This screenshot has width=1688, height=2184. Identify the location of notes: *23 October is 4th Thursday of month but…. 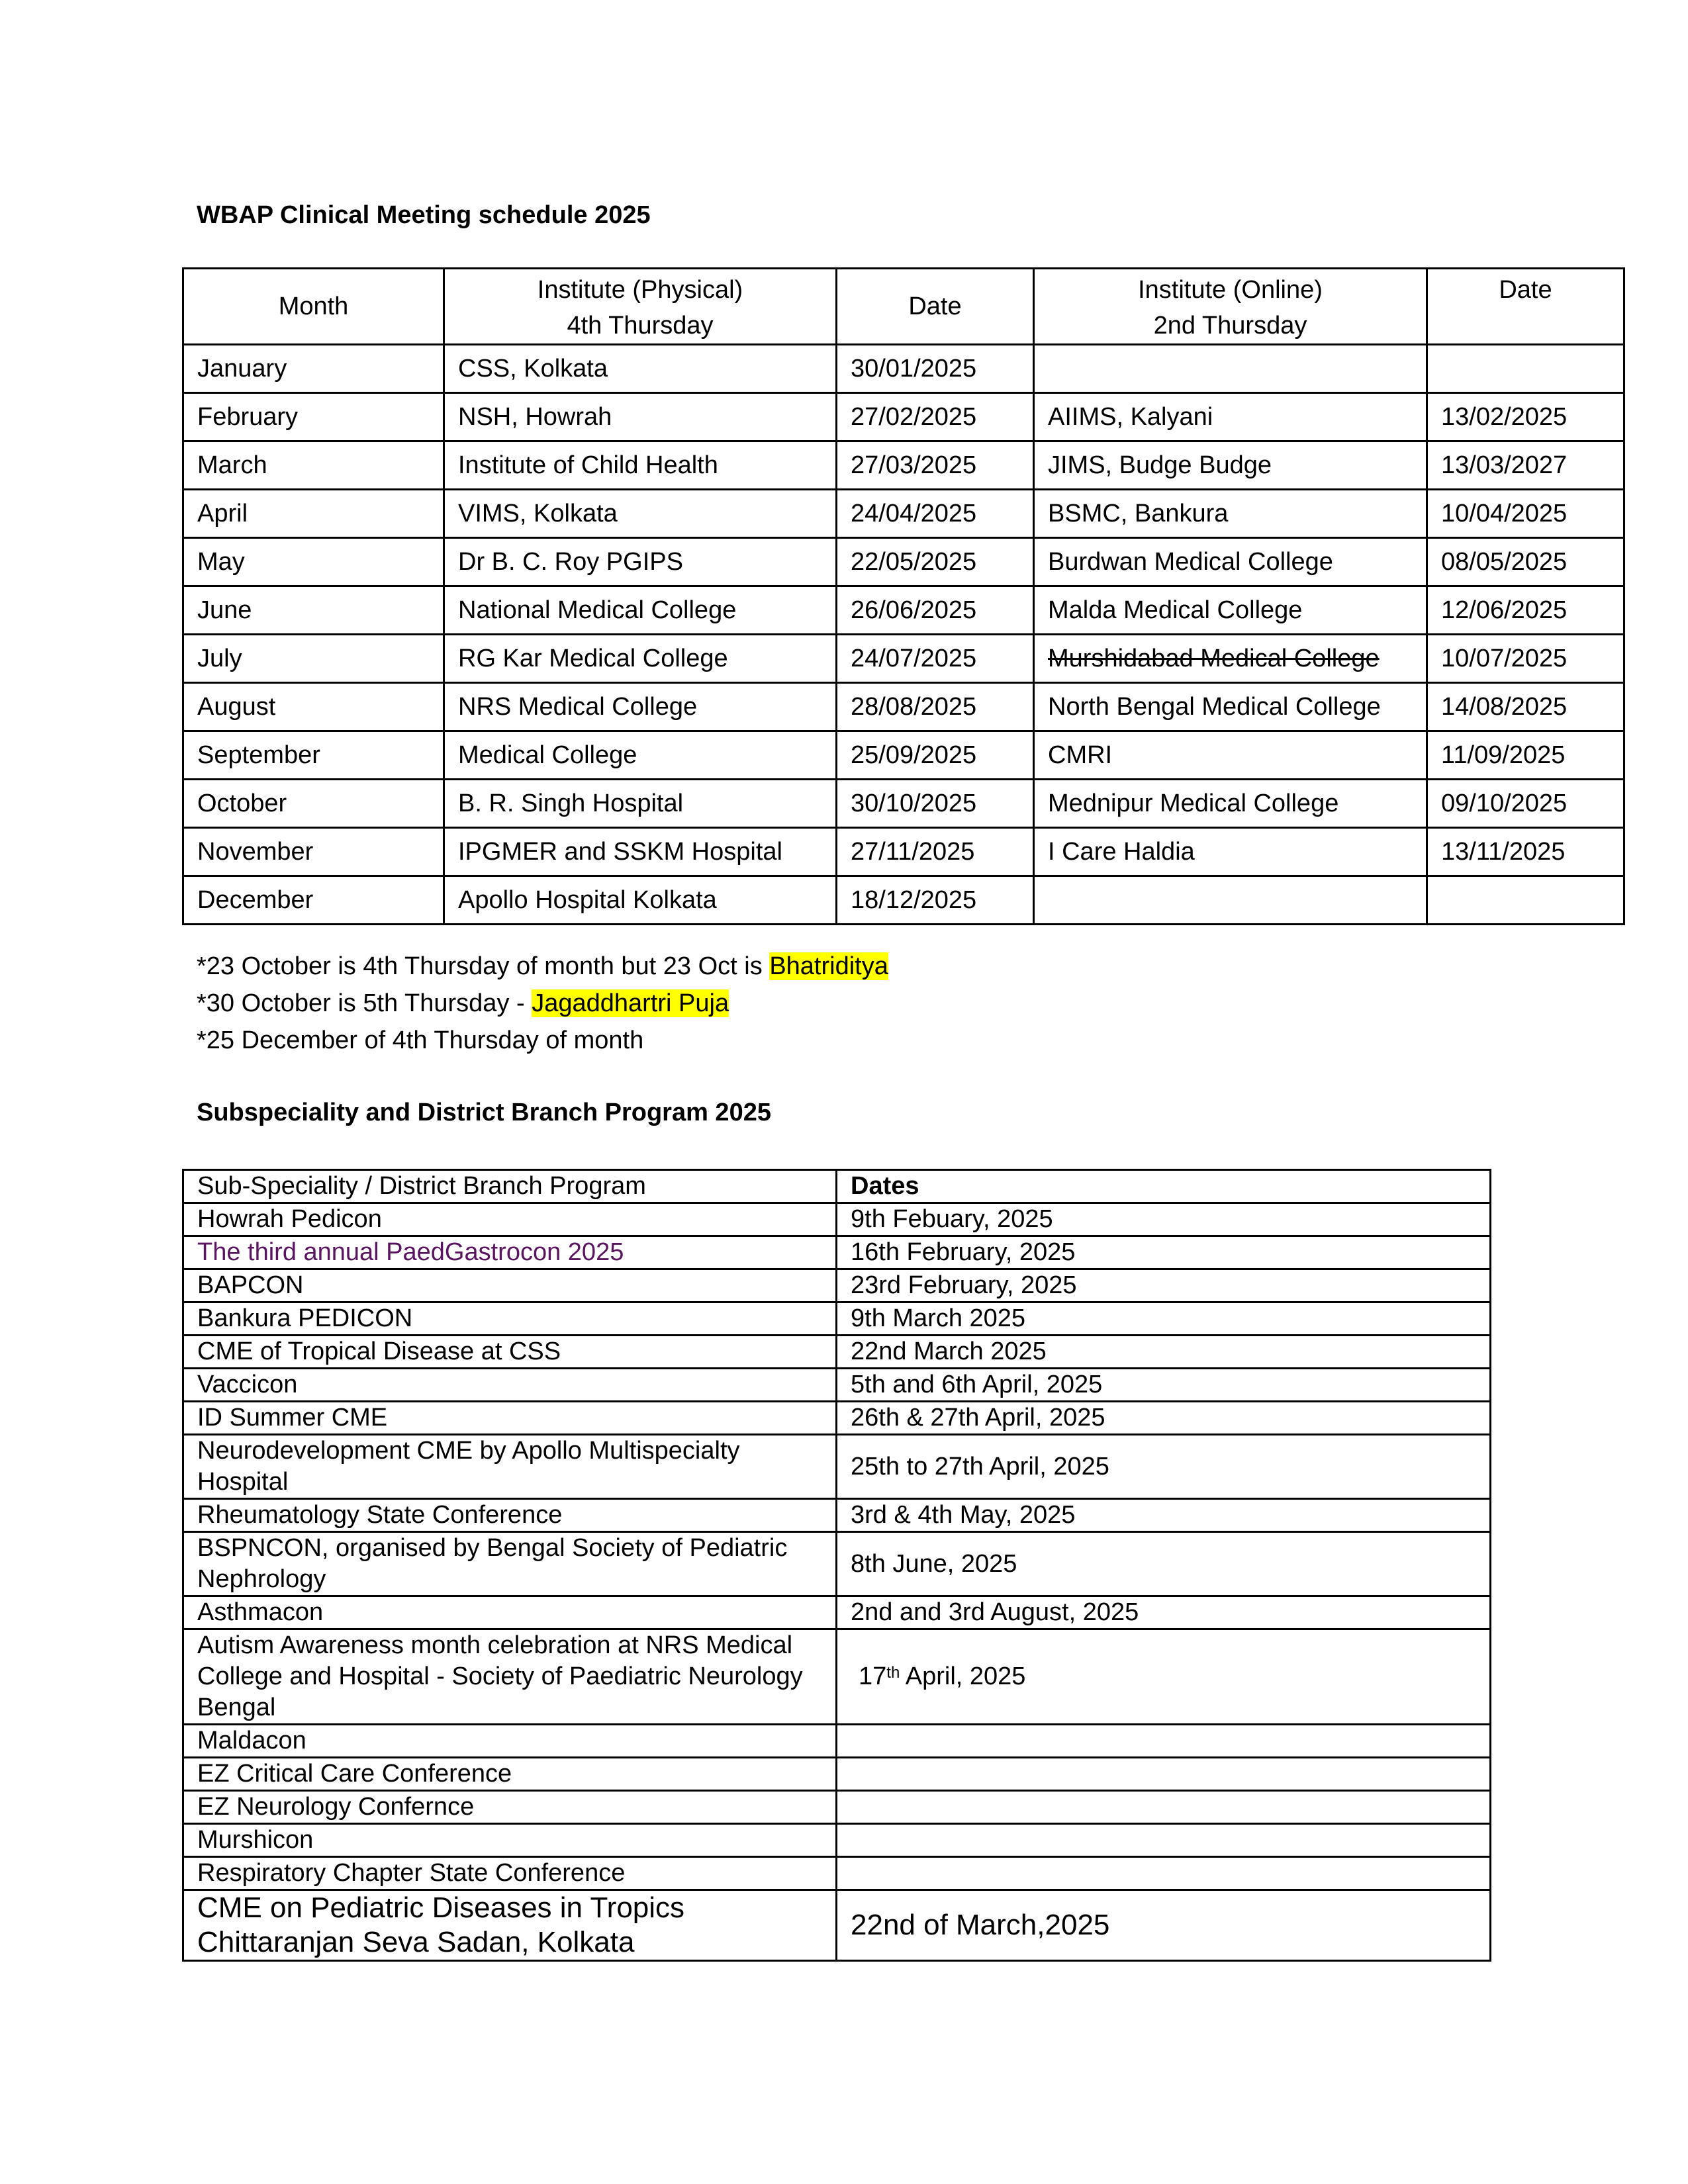
(542, 1004).